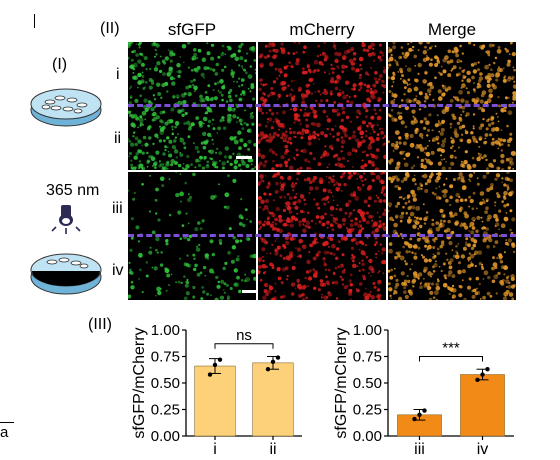 The image size is (560, 460). What do you see at coordinates (192, 29) in the screenshot?
I see `column-header-sfgfp: sfGFP` at bounding box center [192, 29].